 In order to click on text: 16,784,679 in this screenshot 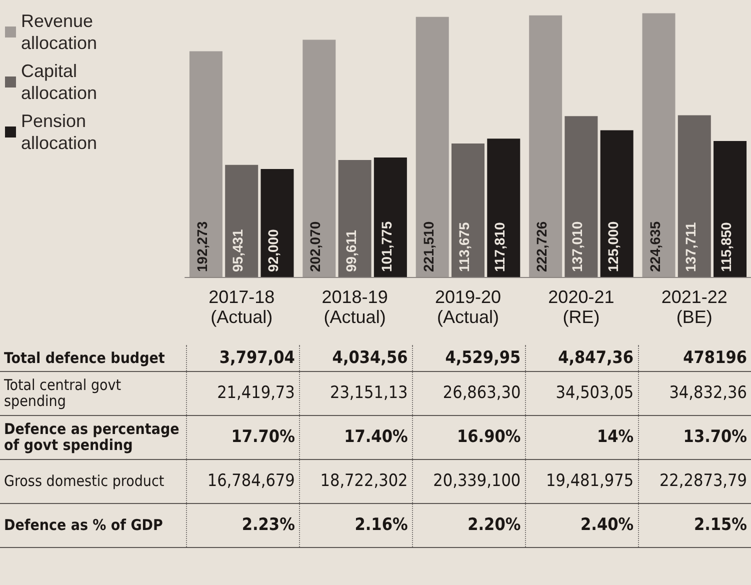, I will do `click(251, 481)`.